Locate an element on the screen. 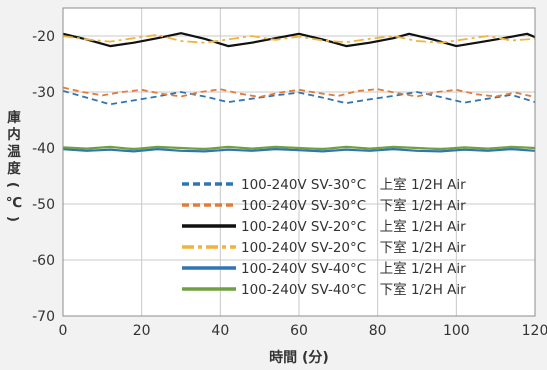 This screenshot has width=547, height=370. x-axis-label: 時間 (分) is located at coordinates (299, 357).